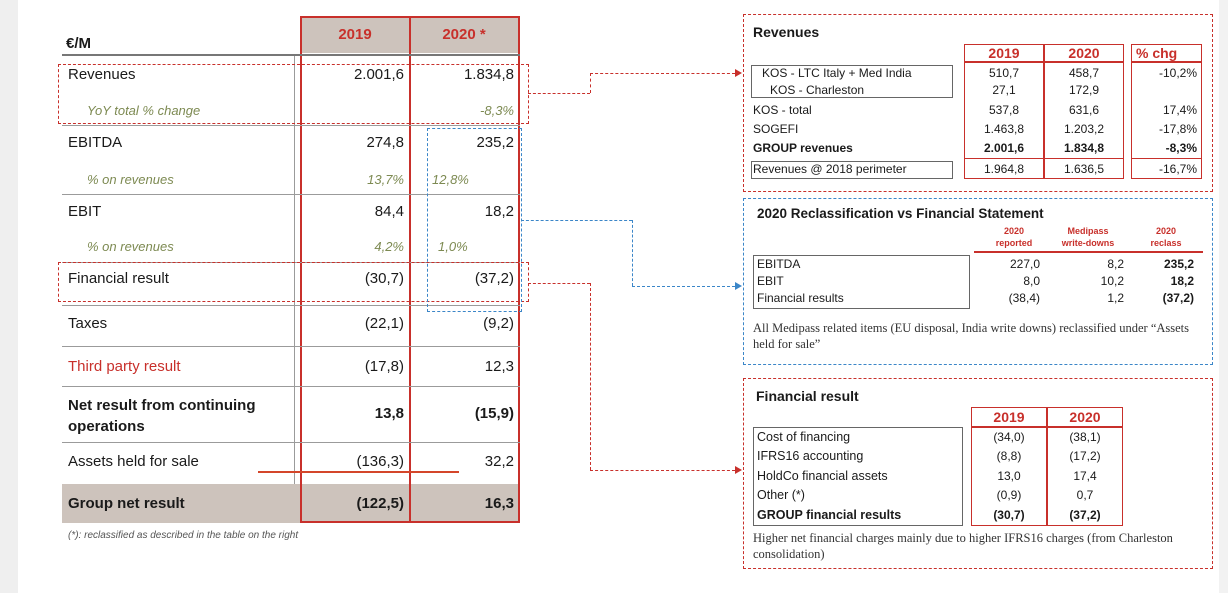 Image resolution: width=1228 pixels, height=593 pixels. I want to click on rev-2019-kos-total: 537,8, so click(1004, 110).